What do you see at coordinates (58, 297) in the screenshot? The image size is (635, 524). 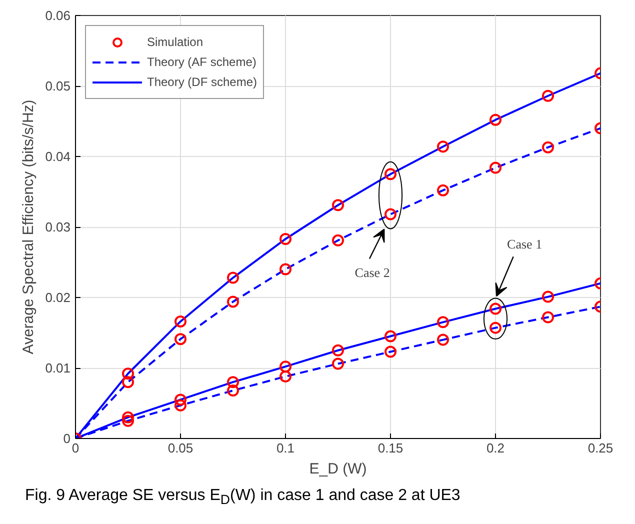 I see `y-tick-label: 0.02` at bounding box center [58, 297].